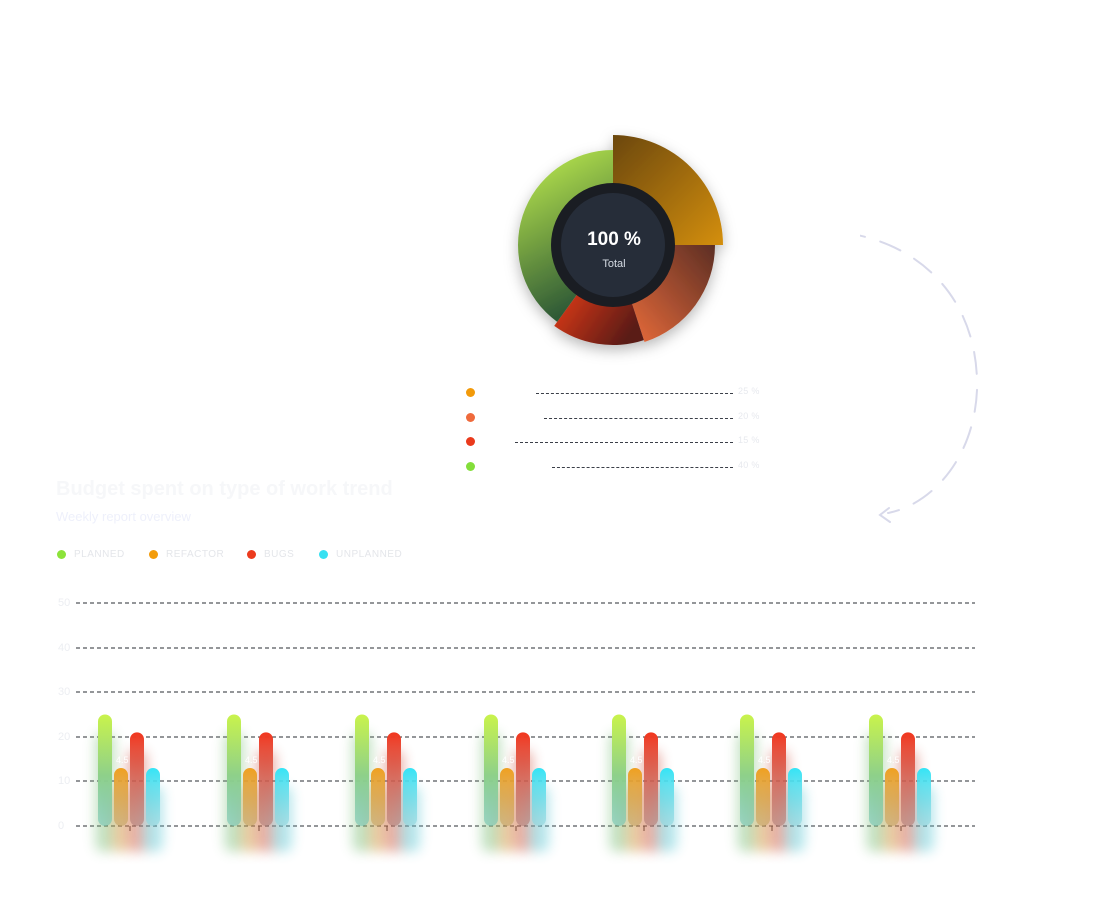  Describe the element at coordinates (64, 737) in the screenshot. I see `y-tick-label: 20` at that location.